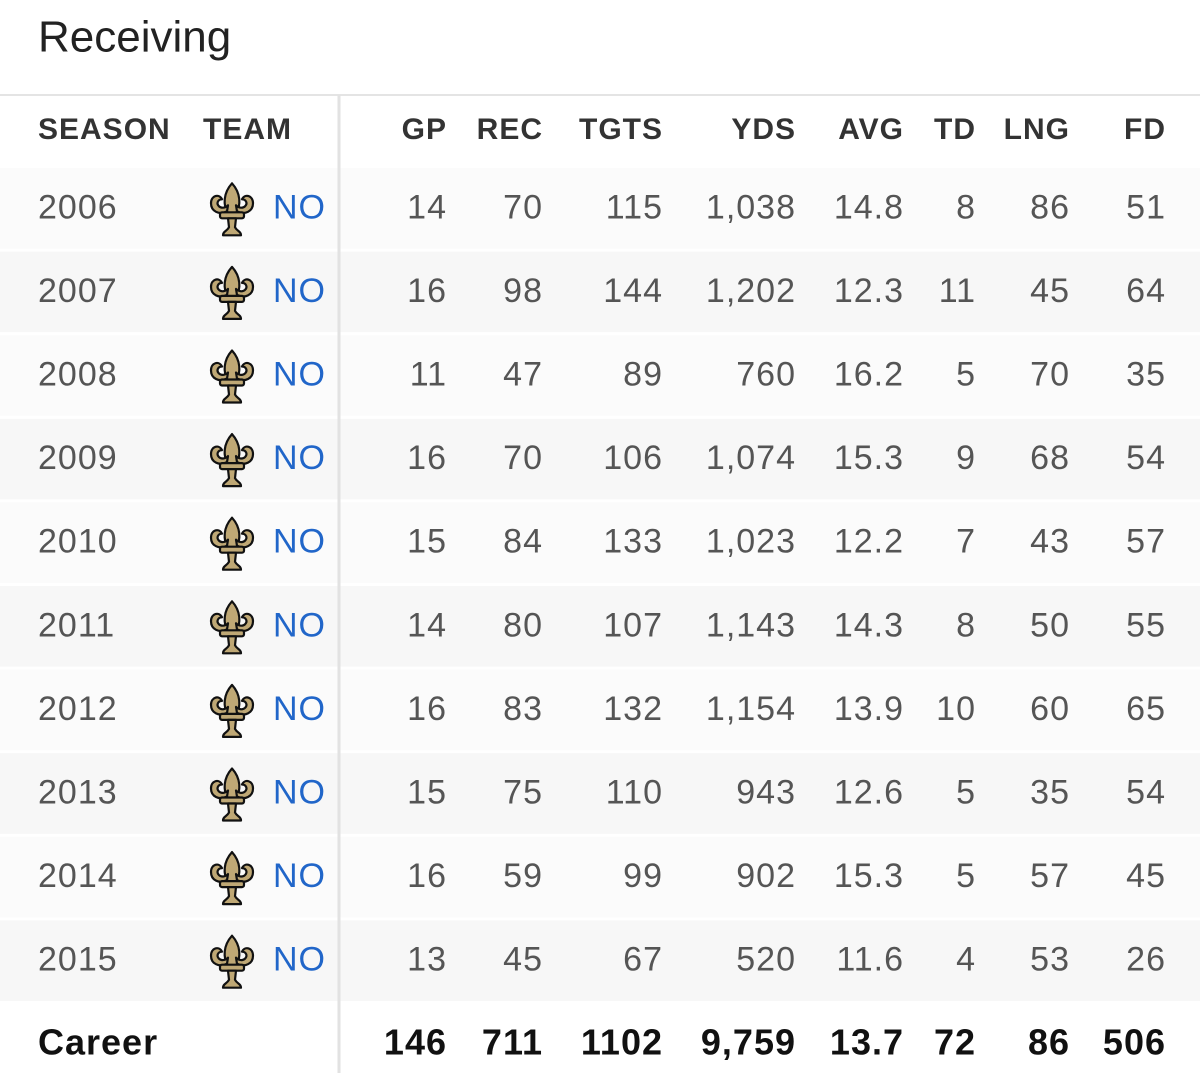 The height and width of the screenshot is (1073, 1200). I want to click on column-header: SEASON, so click(104, 129).